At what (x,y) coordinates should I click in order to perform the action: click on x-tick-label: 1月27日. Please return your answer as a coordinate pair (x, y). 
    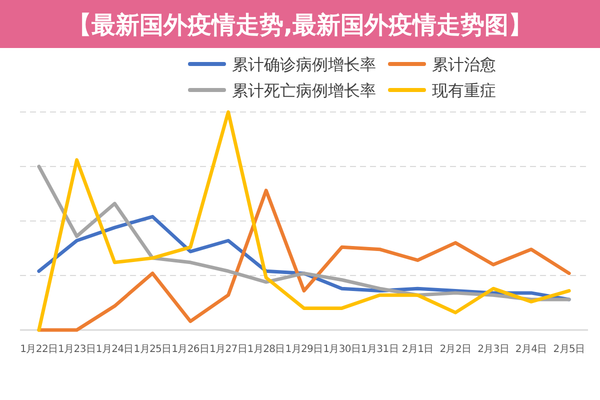
    Looking at the image, I should click on (228, 349).